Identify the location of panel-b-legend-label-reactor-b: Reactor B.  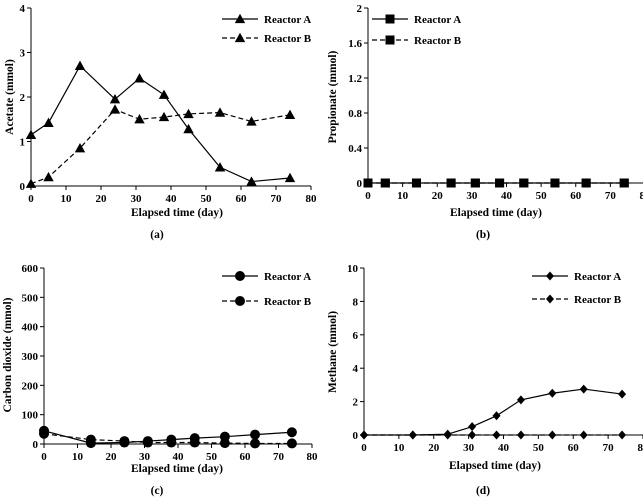
(438, 41).